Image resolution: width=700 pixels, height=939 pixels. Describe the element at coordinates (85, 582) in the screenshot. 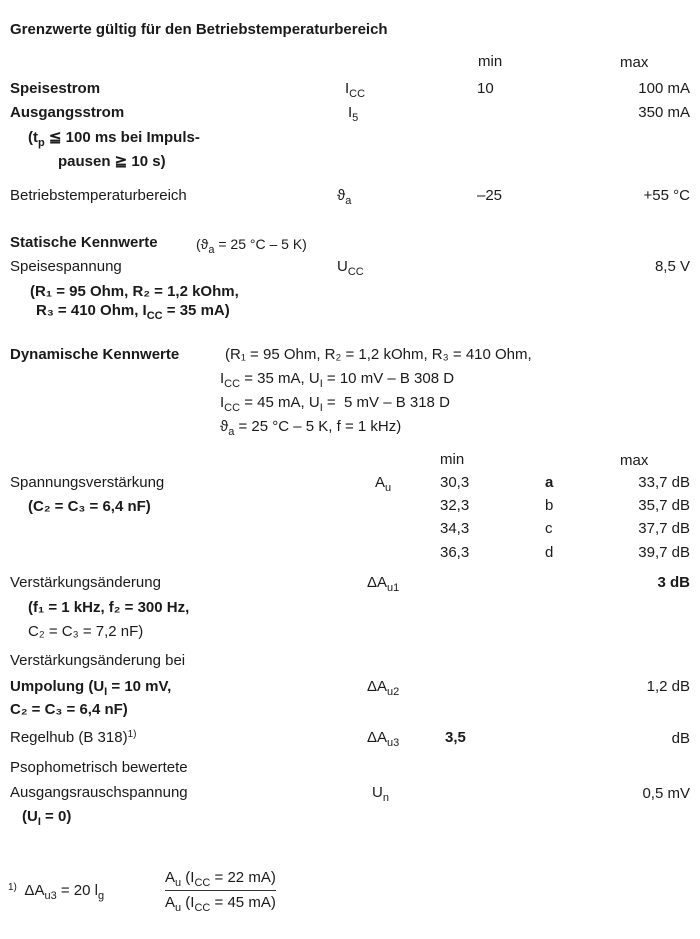

I see `gain-change-label: Verstärkungsänderung` at that location.